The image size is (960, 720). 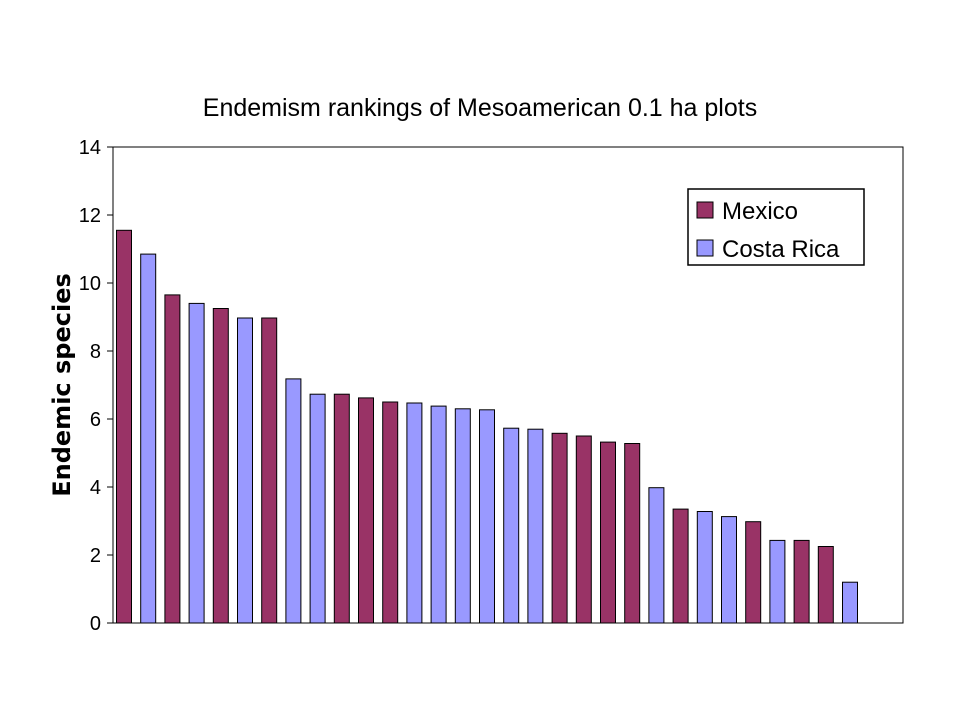 I want to click on y-tick-label: 12, so click(x=90, y=216).